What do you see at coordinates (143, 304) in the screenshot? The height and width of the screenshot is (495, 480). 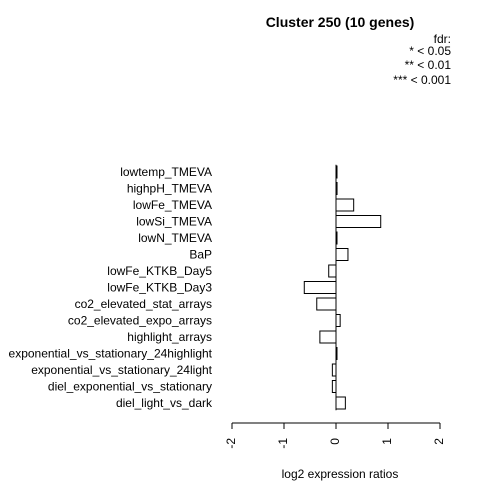 I see `category-label: co2_elevated_stat_arrays` at bounding box center [143, 304].